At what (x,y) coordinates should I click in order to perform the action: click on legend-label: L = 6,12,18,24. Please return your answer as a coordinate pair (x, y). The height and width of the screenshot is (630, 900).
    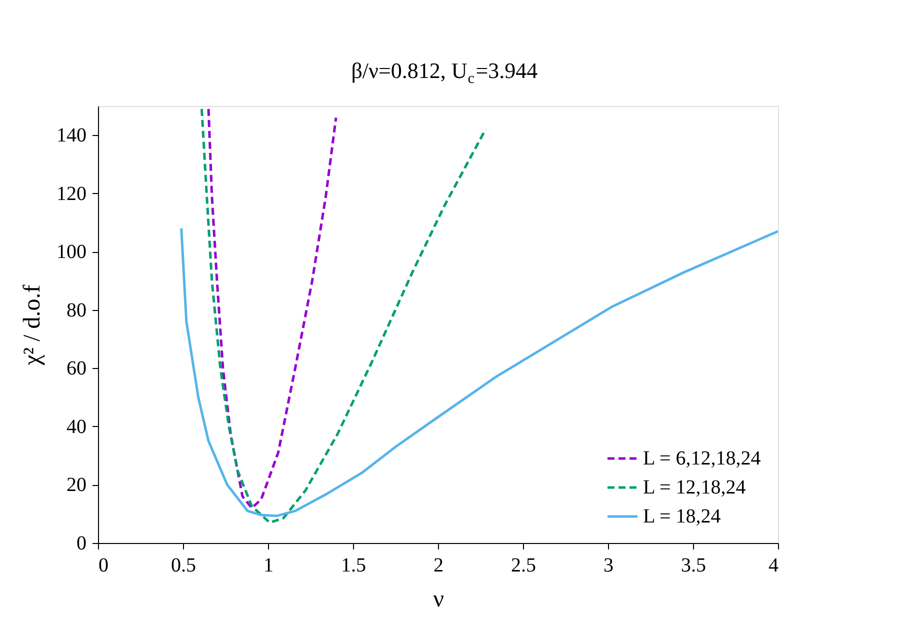
    Looking at the image, I should click on (702, 459).